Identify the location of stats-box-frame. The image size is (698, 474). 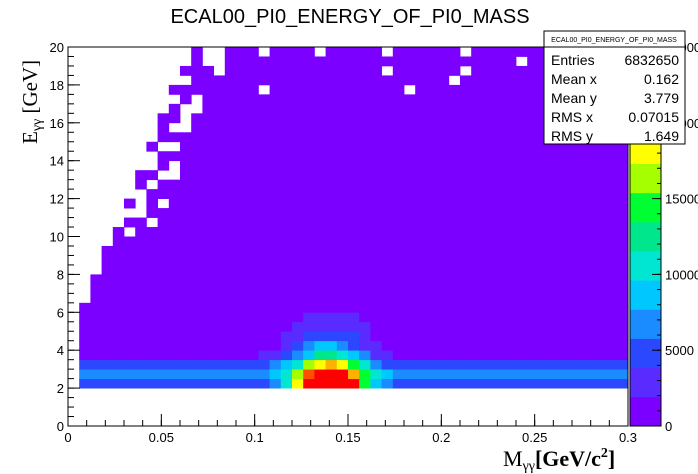
(614, 87).